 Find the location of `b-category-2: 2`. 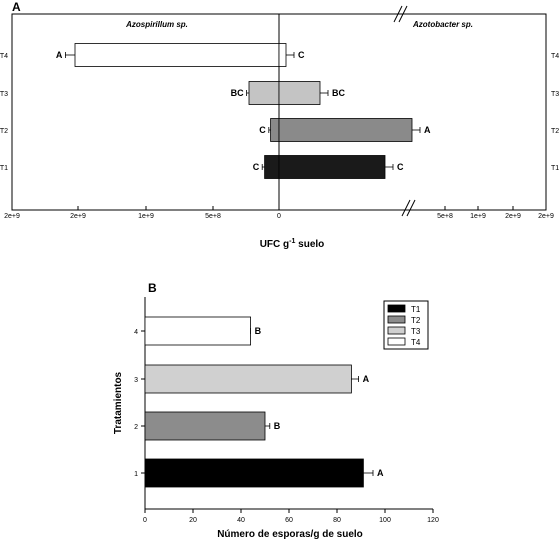

b-category-2: 2 is located at coordinates (136, 427).